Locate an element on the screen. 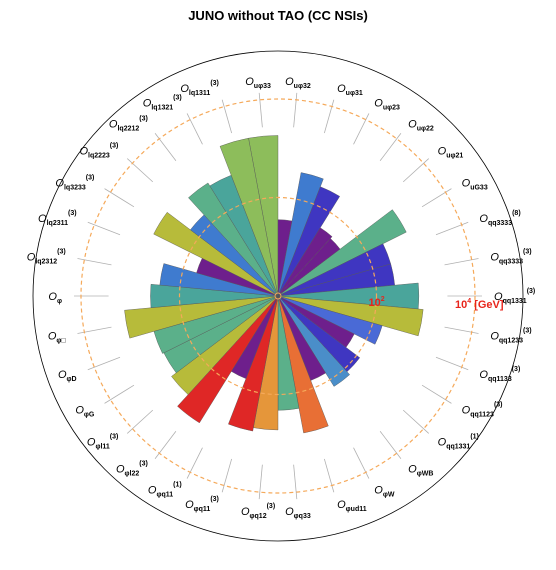  bar-lq2312 is located at coordinates (219, 280).